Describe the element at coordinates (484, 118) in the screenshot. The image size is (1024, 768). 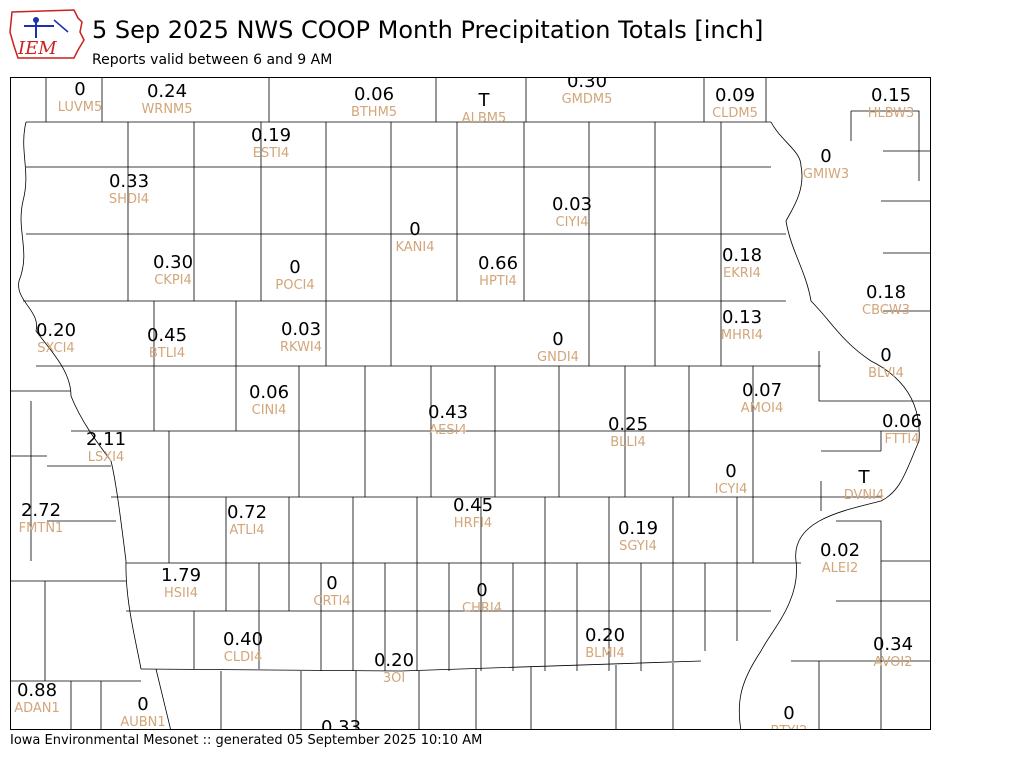
I see `station-id: ALBM5` at that location.